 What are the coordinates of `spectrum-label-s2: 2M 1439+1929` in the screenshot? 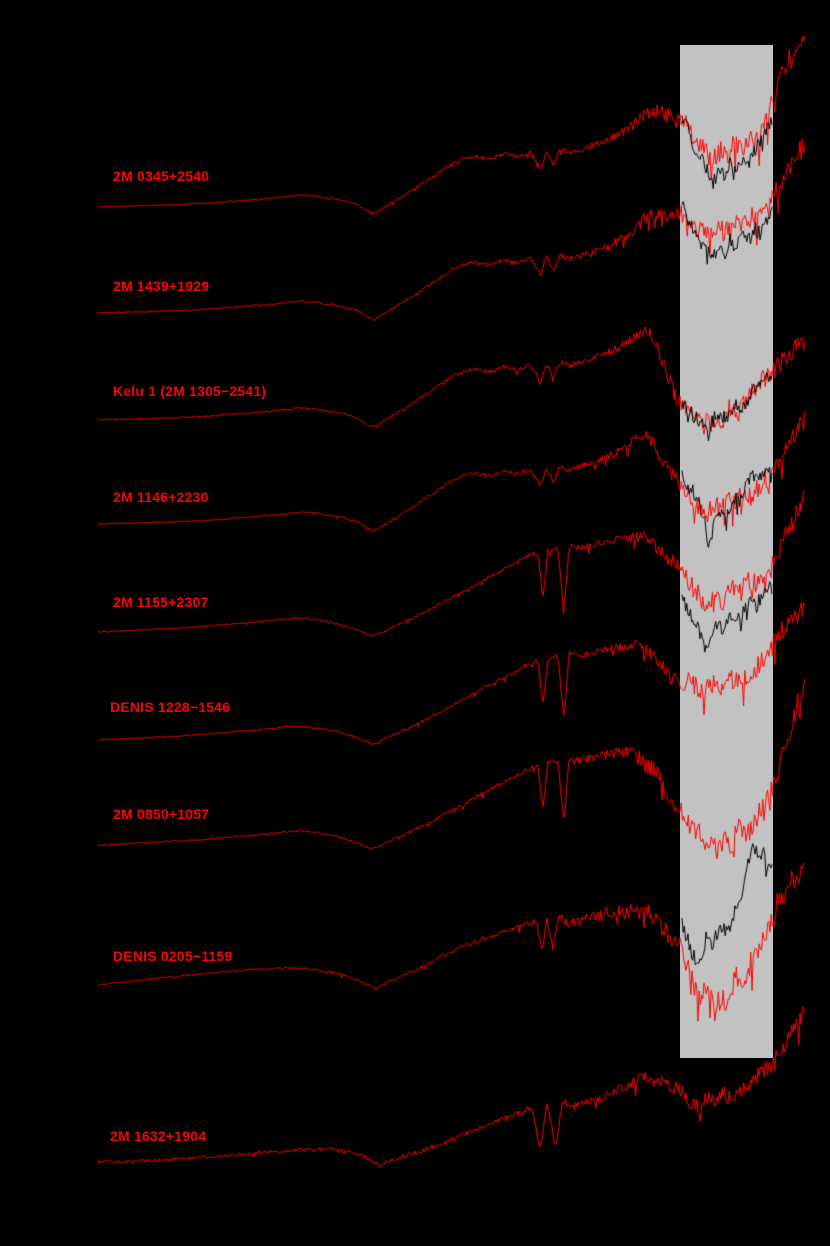 It's located at (161, 286).